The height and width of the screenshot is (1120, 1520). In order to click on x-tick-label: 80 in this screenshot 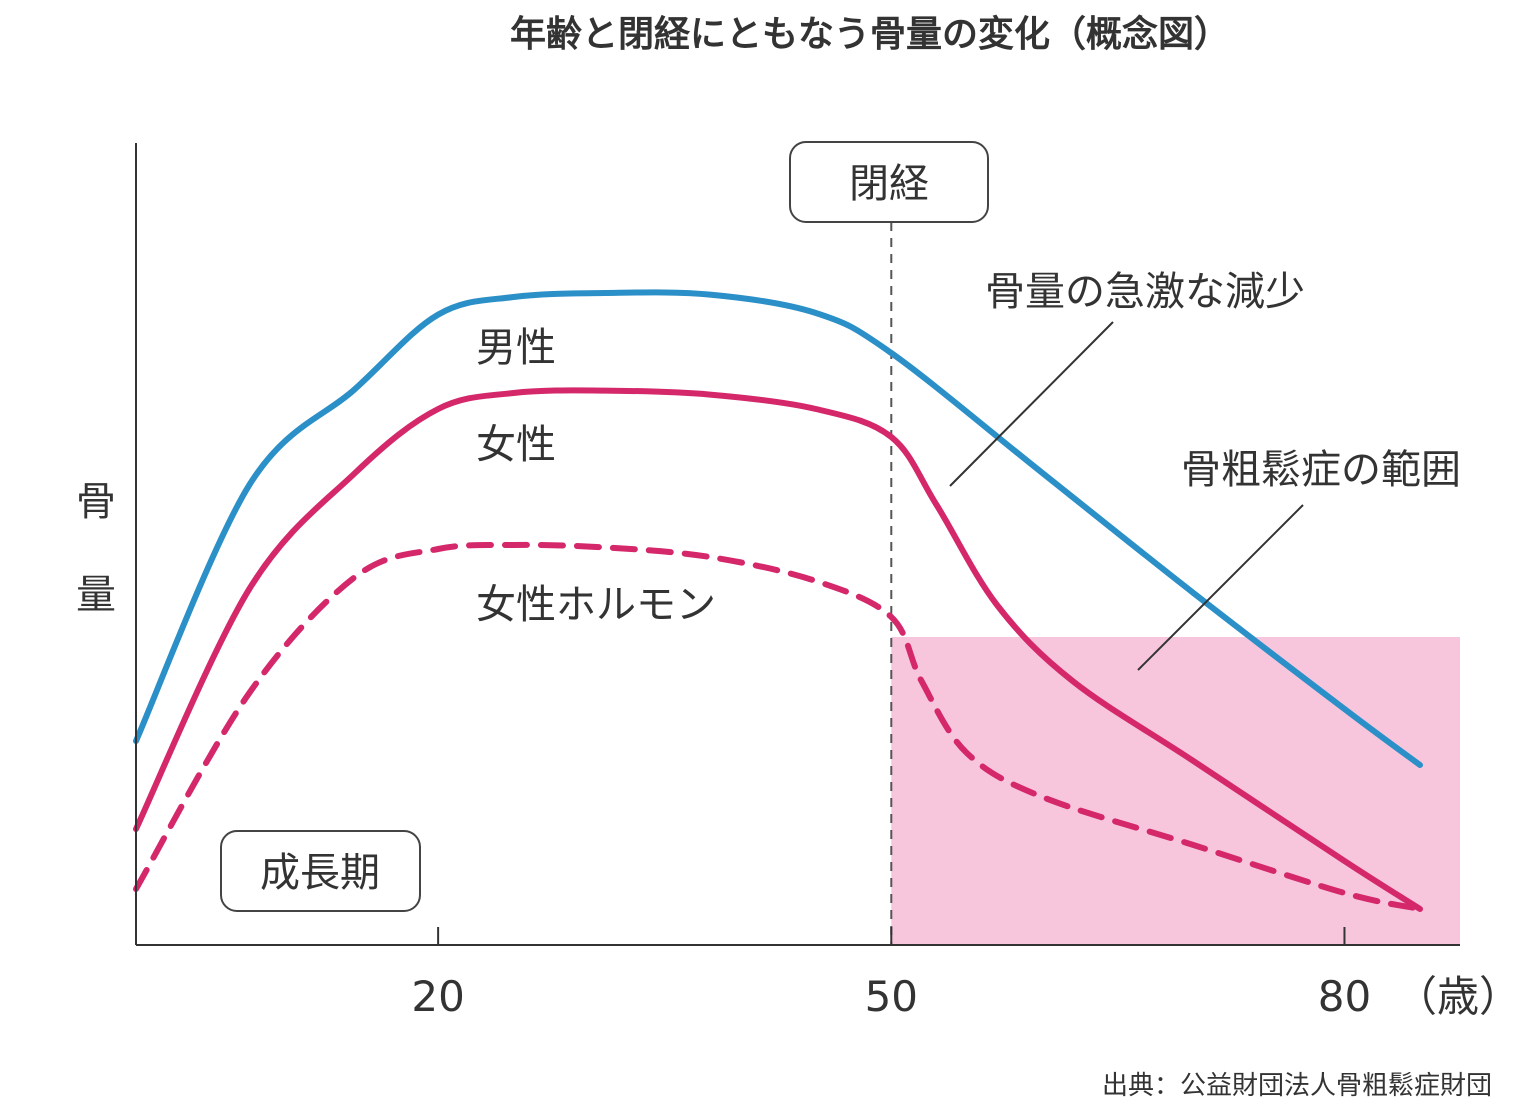, I will do `click(1344, 996)`.